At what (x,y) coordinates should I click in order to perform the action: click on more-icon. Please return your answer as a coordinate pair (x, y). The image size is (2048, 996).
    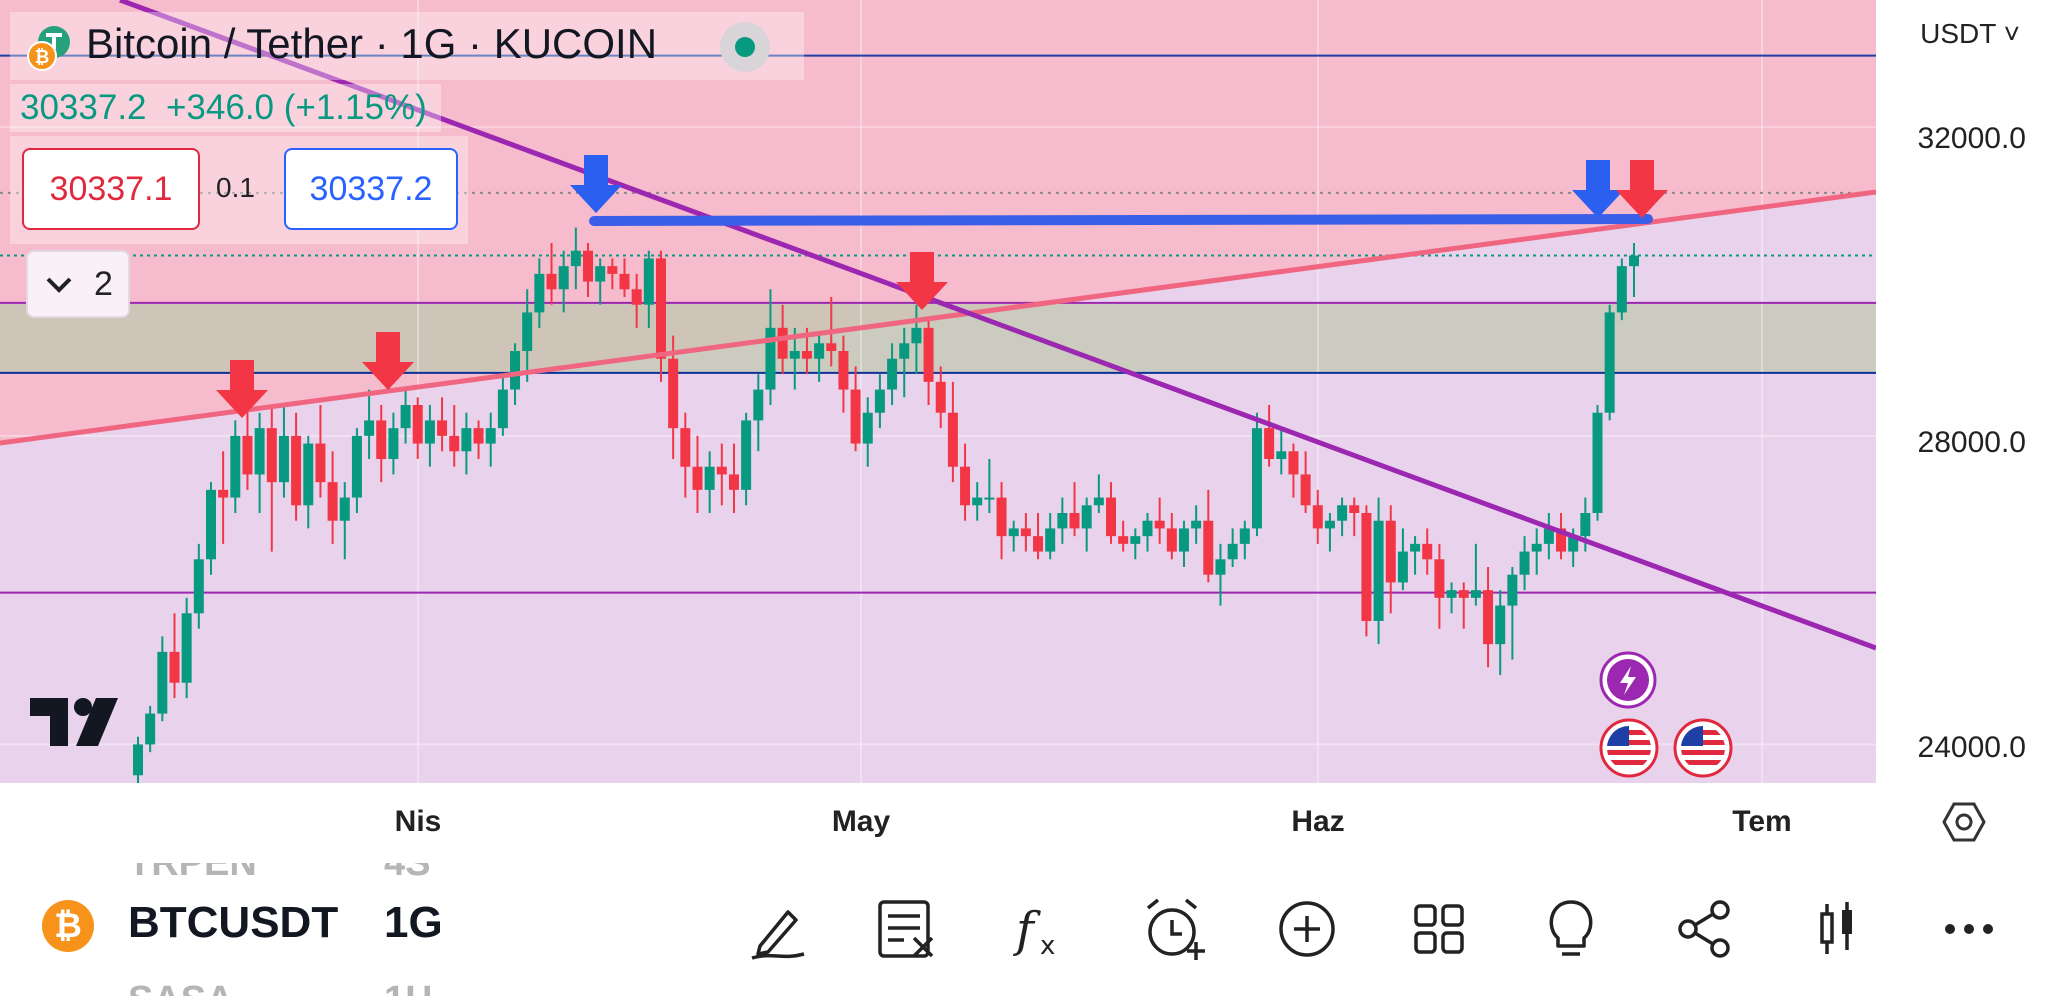
    Looking at the image, I should click on (1969, 929).